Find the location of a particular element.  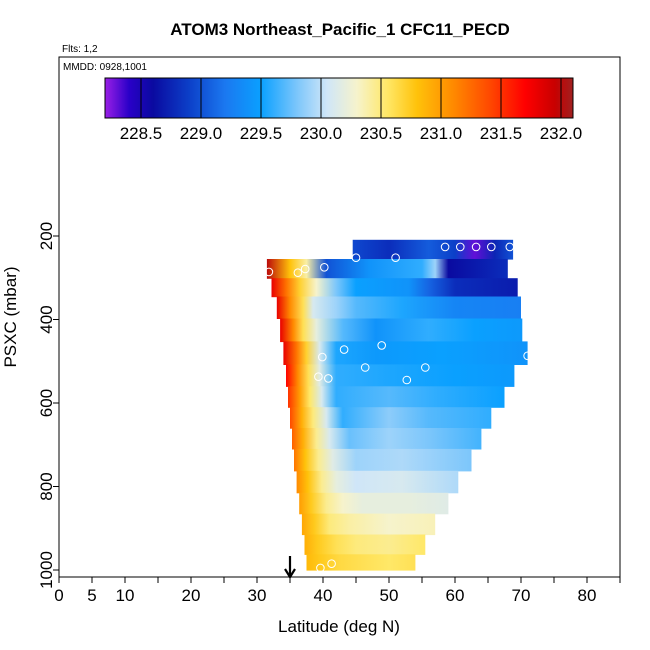

colorbar-tick-label: 228.5 is located at coordinates (141, 133).